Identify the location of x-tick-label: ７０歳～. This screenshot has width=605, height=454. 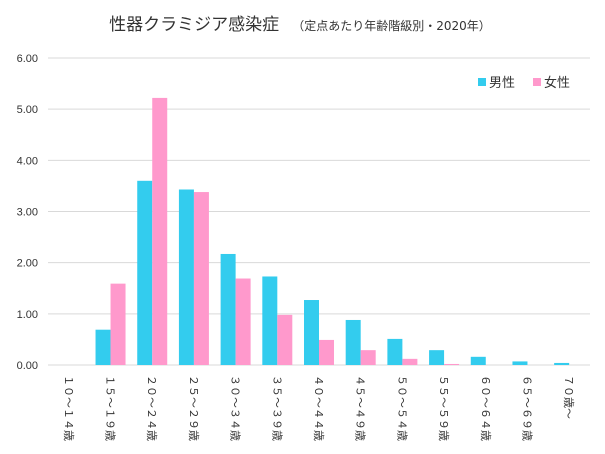
(568, 397).